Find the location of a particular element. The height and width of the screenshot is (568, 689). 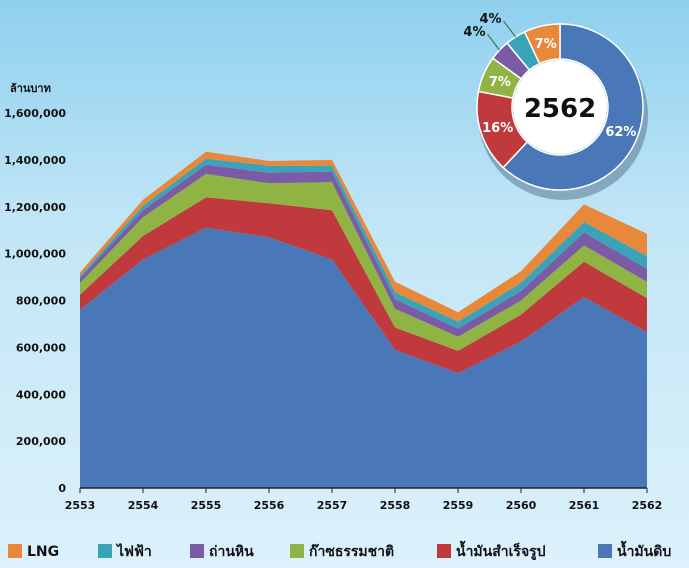

legend-label: น้ำมันดิบ is located at coordinates (644, 550).